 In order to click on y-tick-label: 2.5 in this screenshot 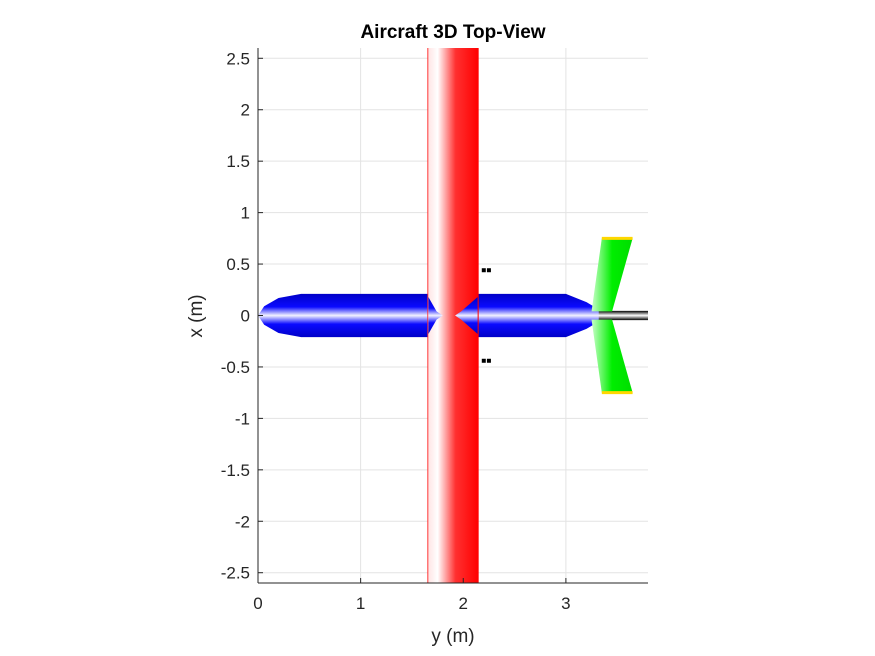, I will do `click(238, 58)`.